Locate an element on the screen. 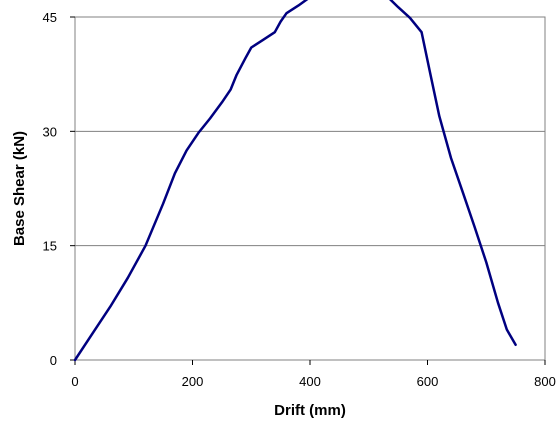  x-tick-label: 600 is located at coordinates (428, 381).